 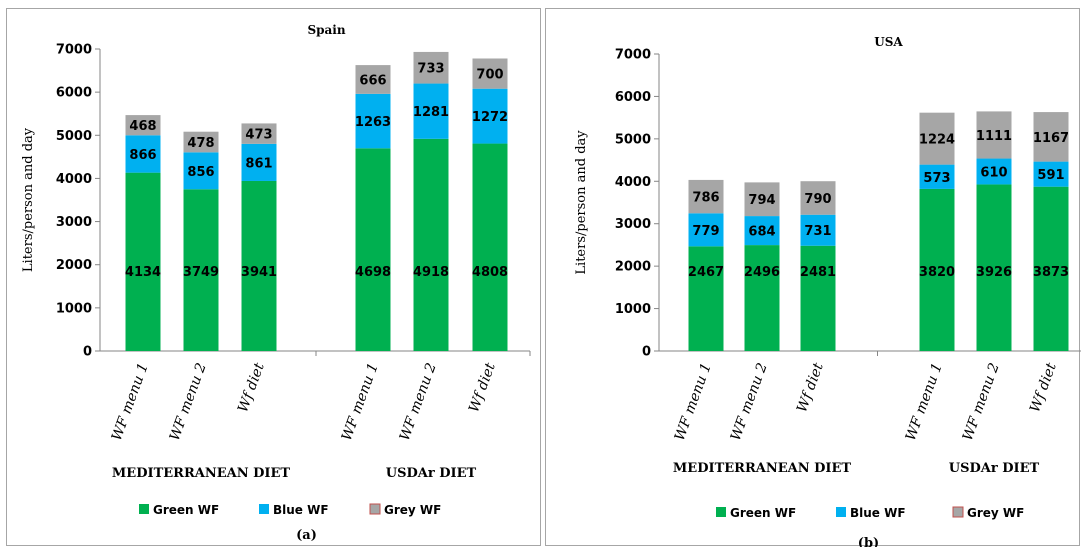 I want to click on data-label: 1224, so click(x=937, y=140).